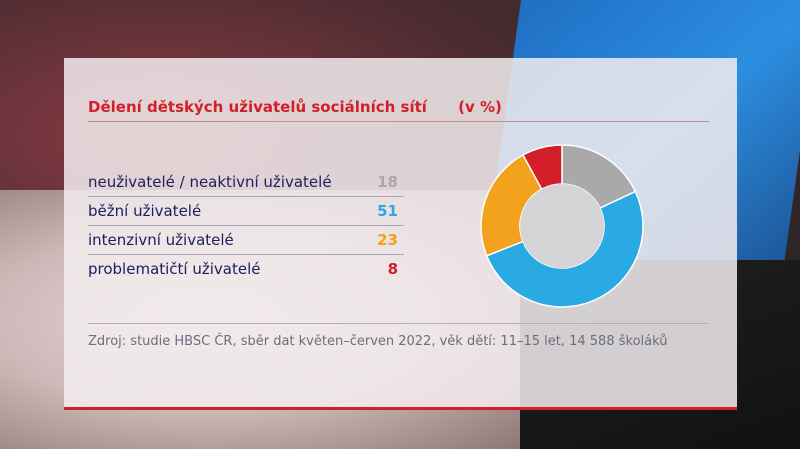  I want to click on donut-hole, so click(562, 226).